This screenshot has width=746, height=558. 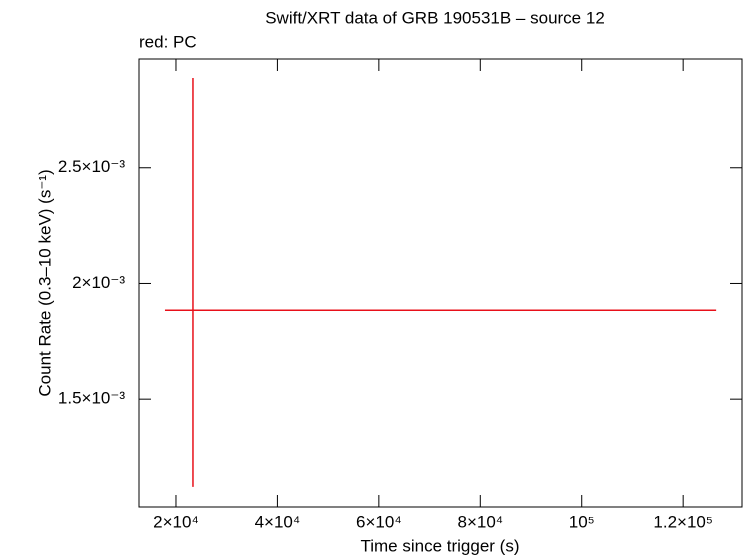 What do you see at coordinates (91, 166) in the screenshot?
I see `y-tick-label: 2.5×10⁻³` at bounding box center [91, 166].